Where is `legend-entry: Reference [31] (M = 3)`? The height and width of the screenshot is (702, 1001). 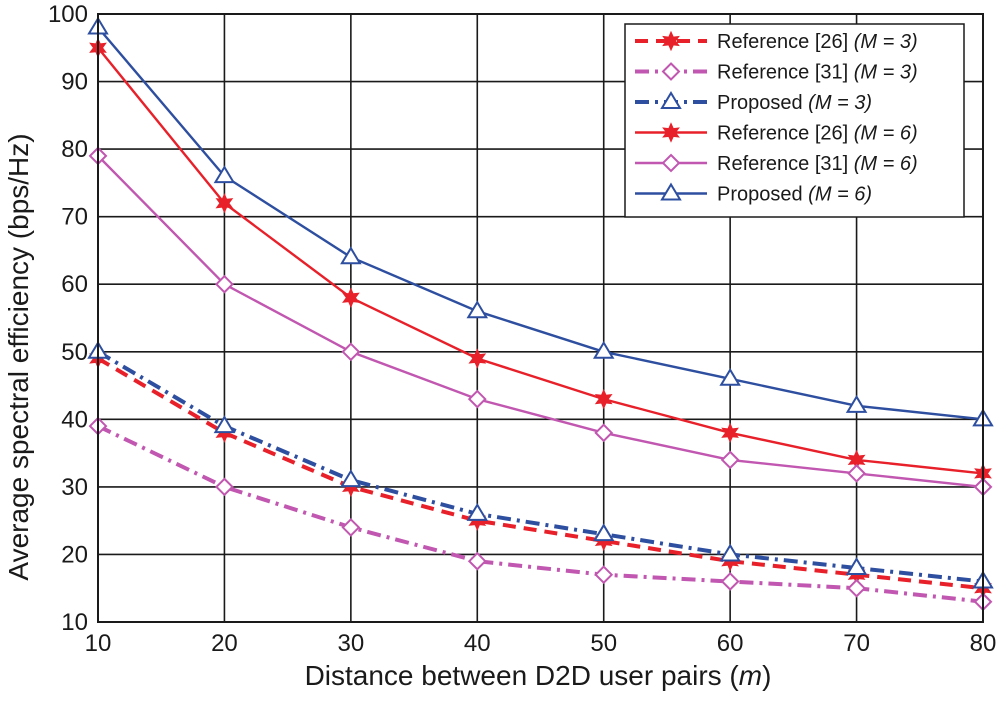
legend-entry: Reference [31] (M = 3) is located at coordinates (776, 73).